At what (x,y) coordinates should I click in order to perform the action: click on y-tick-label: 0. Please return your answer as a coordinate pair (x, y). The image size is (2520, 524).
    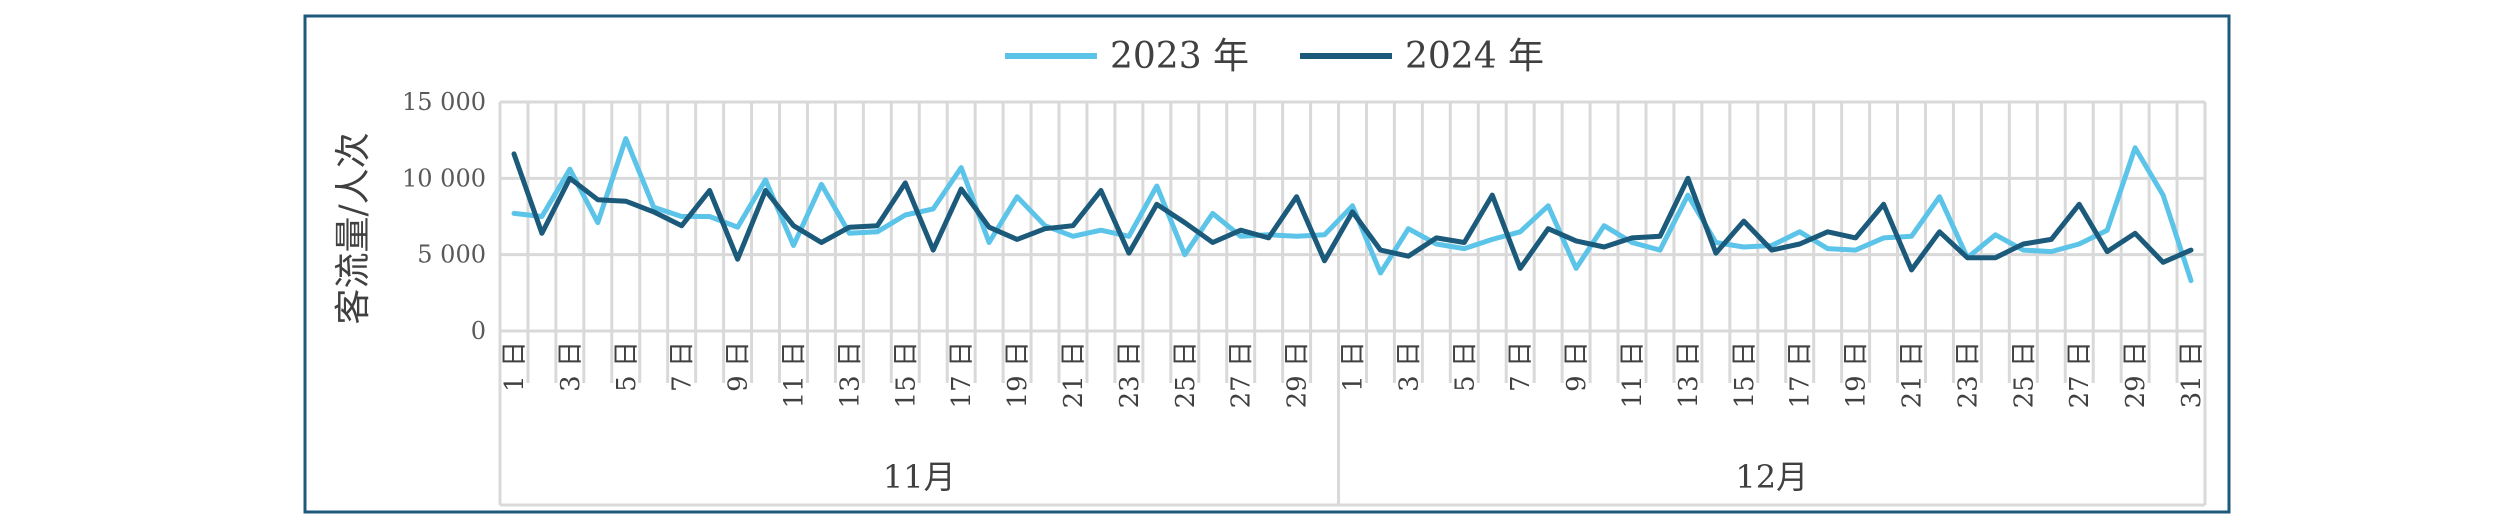
    Looking at the image, I should click on (478, 331).